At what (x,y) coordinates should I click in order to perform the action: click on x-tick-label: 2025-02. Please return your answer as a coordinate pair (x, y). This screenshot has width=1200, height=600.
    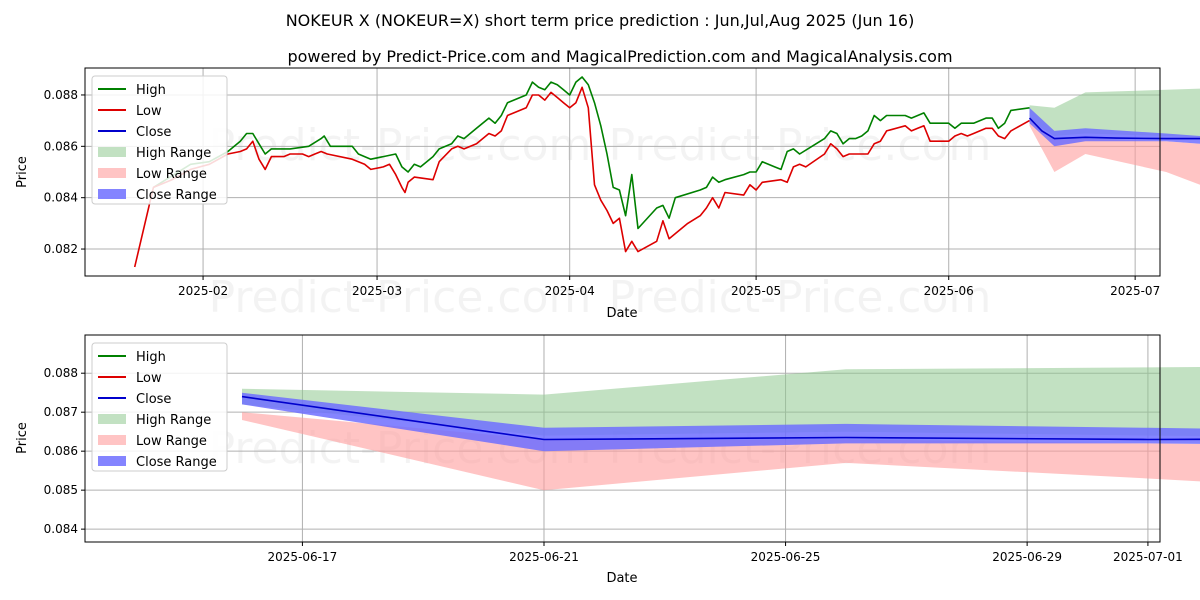
    Looking at the image, I should click on (203, 291).